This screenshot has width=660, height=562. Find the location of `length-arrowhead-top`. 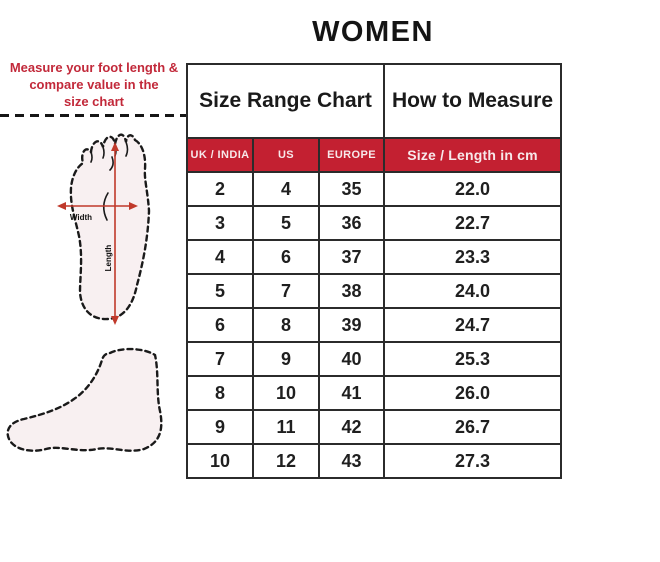

length-arrowhead-top is located at coordinates (115, 146).